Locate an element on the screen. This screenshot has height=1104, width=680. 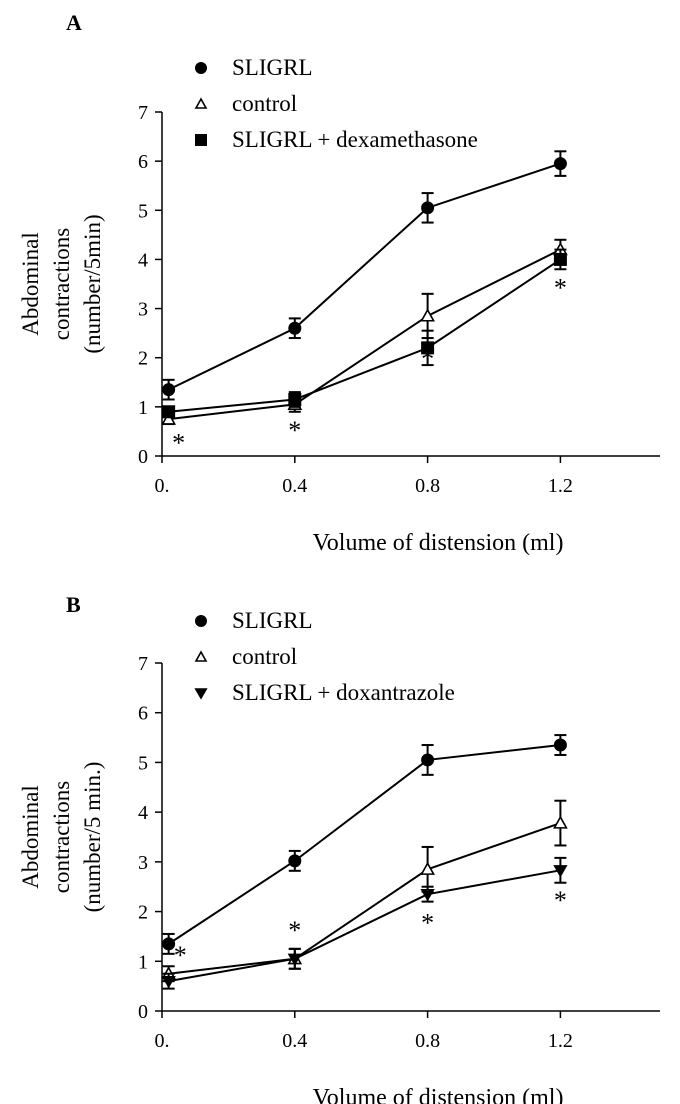
y-axis-label: (number/5 min.) is located at coordinates (92, 837).